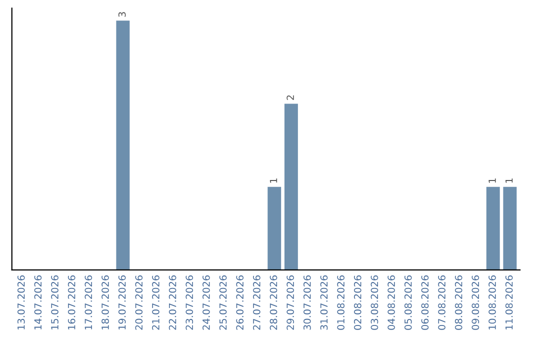 This screenshot has width=540, height=340. I want to click on x-tick-label: 10.08.2026, so click(492, 302).